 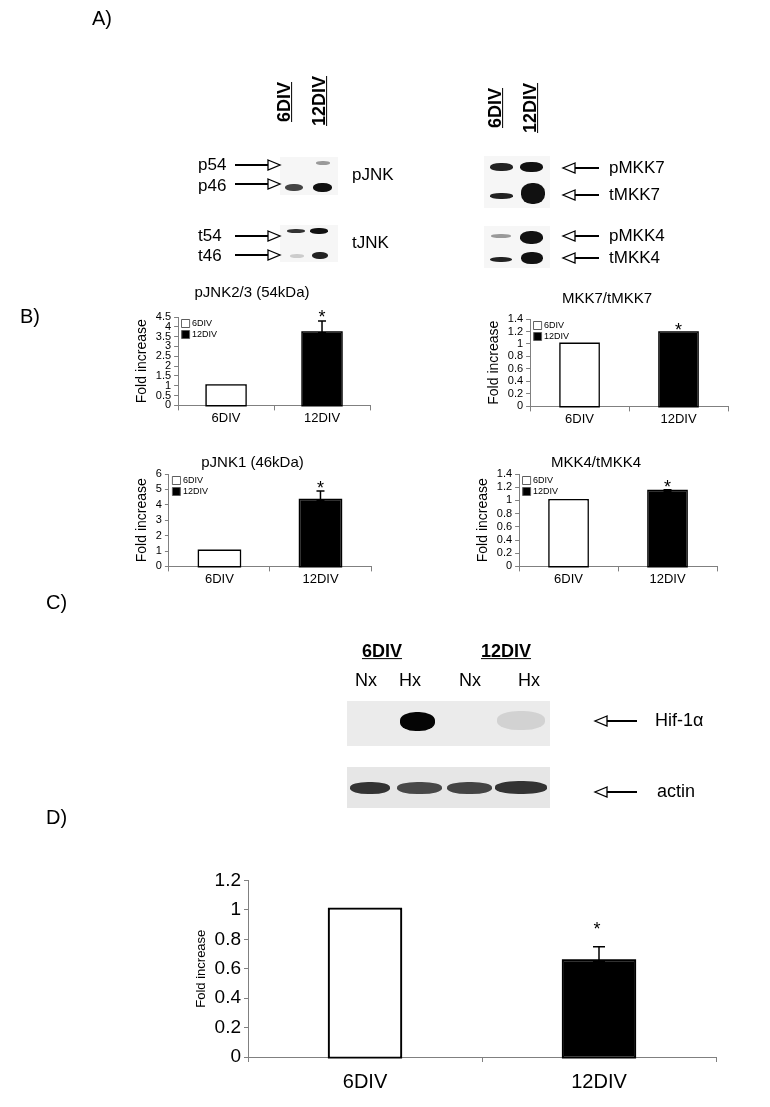 I want to click on y-tick-label: 2.5, so click(x=163, y=355).